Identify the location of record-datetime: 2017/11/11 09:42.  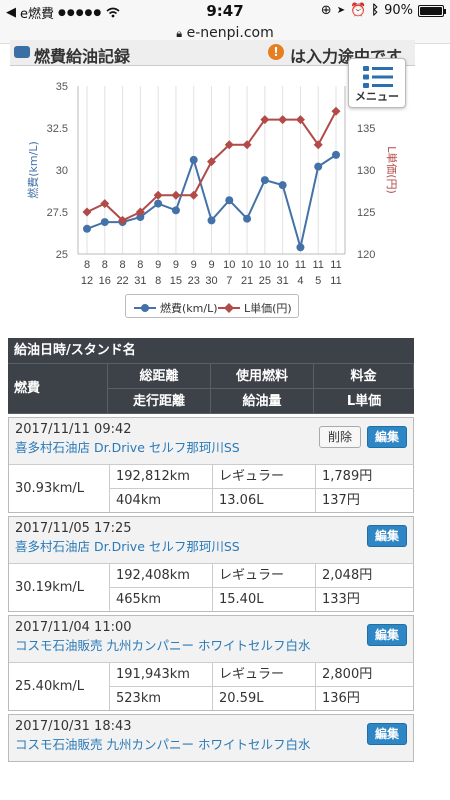
(73, 429).